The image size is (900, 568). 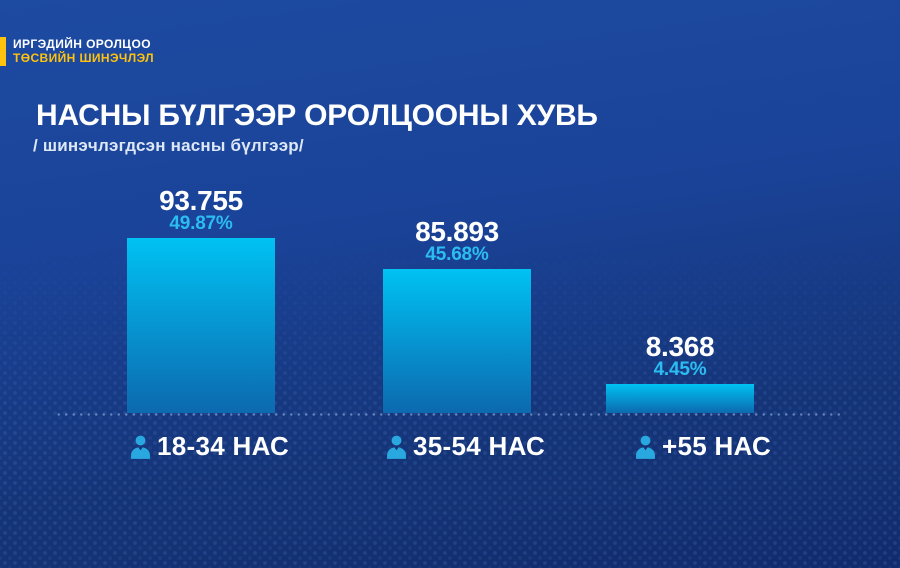 What do you see at coordinates (457, 231) in the screenshot?
I see `bar-value-label: 85.893` at bounding box center [457, 231].